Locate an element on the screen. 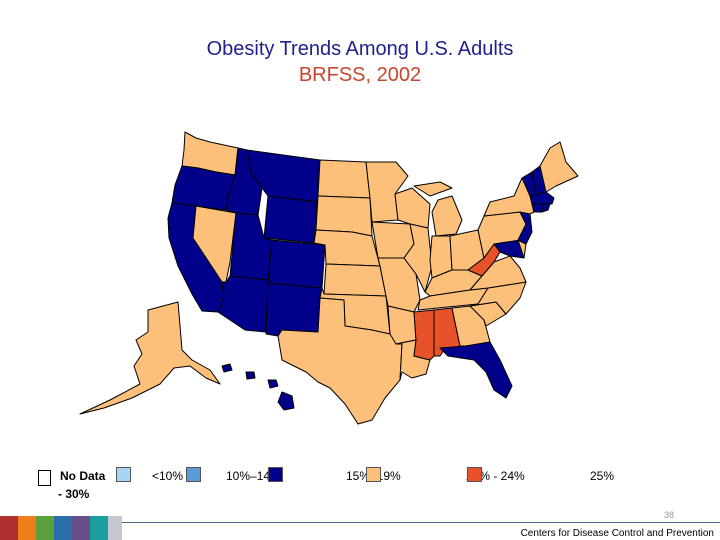 This screenshot has height=540, width=720. state-kansas is located at coordinates (355, 280).